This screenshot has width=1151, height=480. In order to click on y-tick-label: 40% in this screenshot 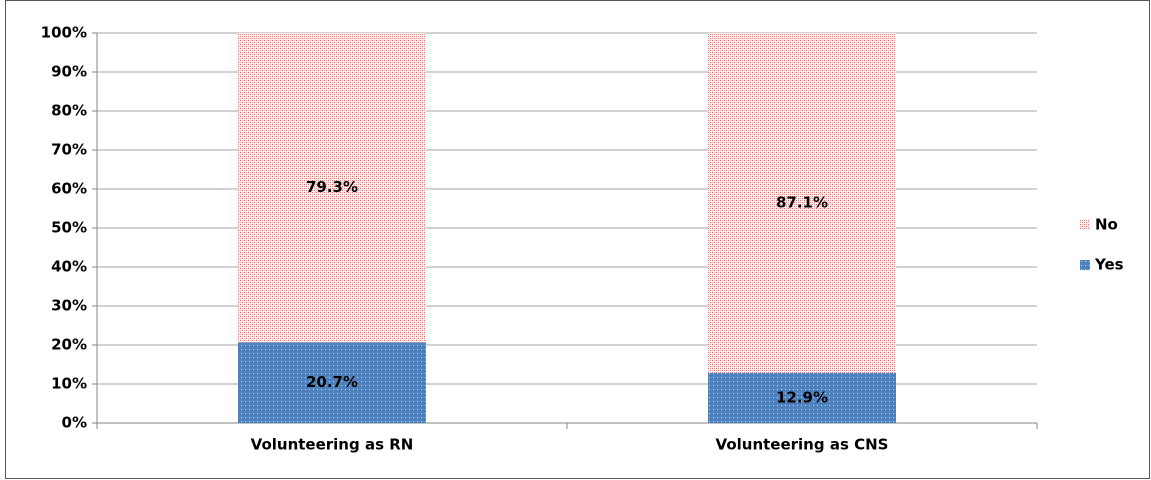, I will do `click(69, 267)`.